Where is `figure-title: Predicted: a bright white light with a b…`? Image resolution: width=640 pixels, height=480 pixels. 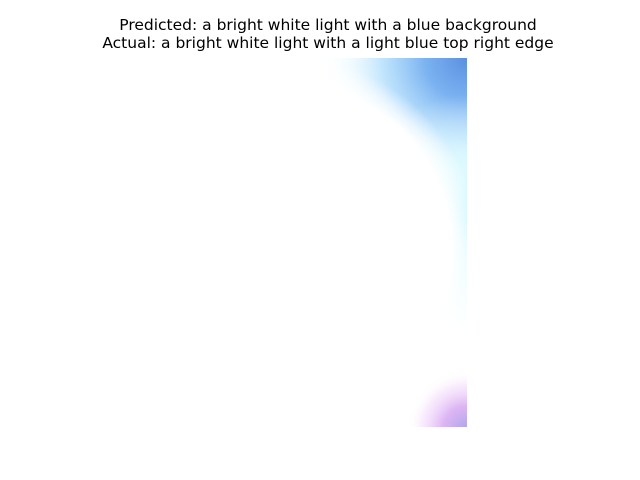
figure-title: Predicted: a bright white light with a b… is located at coordinates (320, 34).